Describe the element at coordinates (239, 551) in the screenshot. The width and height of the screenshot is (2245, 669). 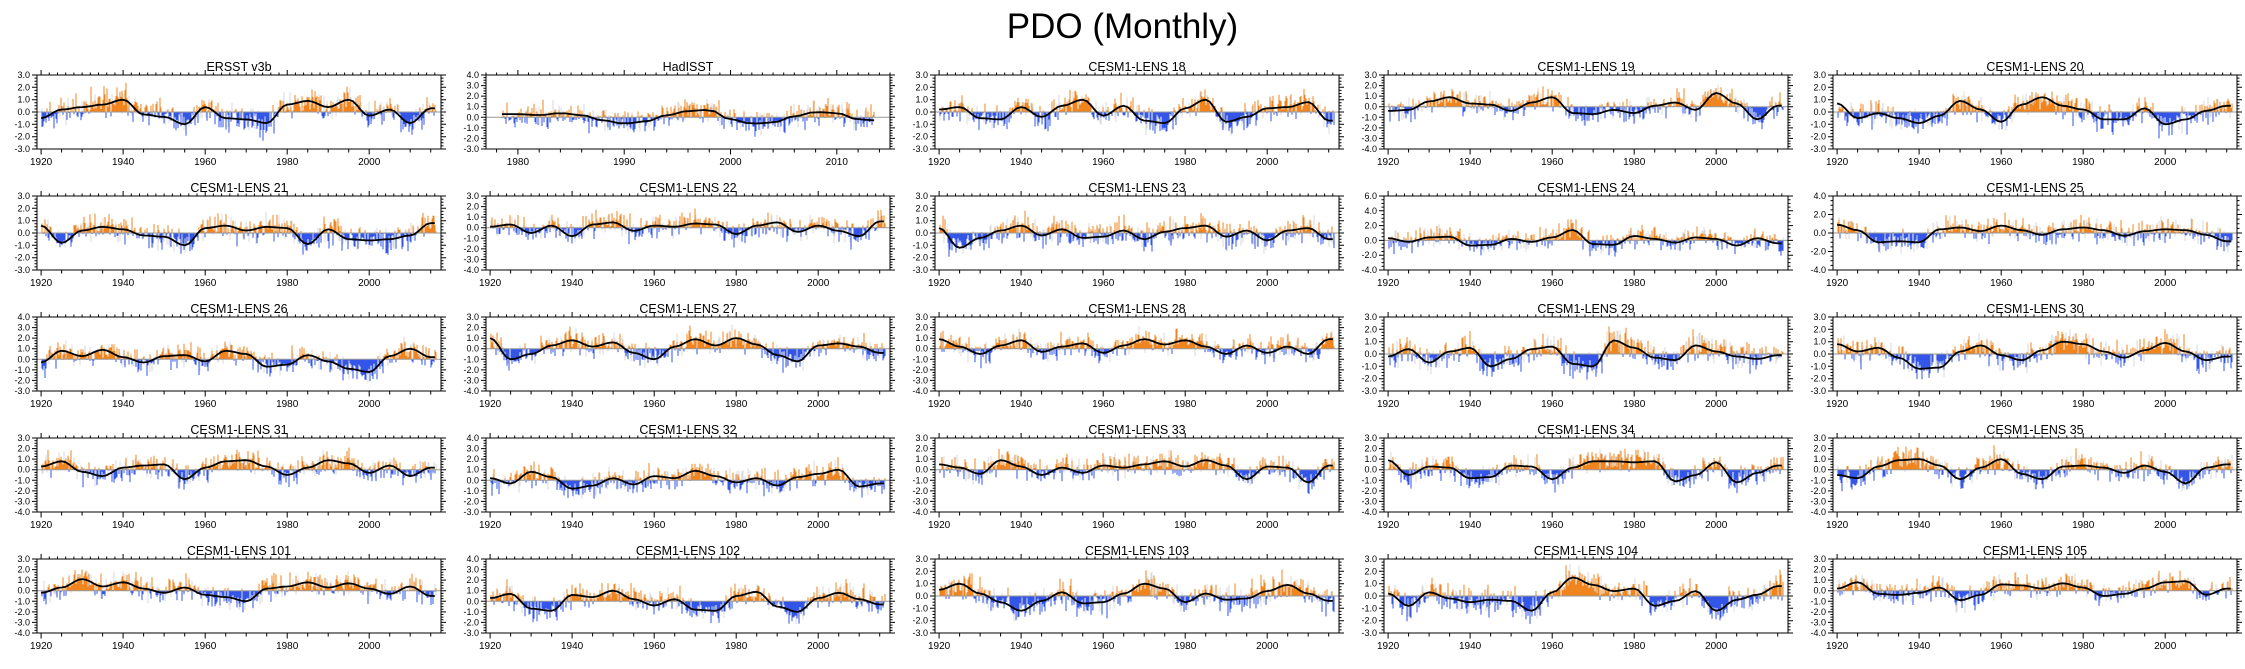
I see `panel-title: CESM1-LENS 101` at that location.